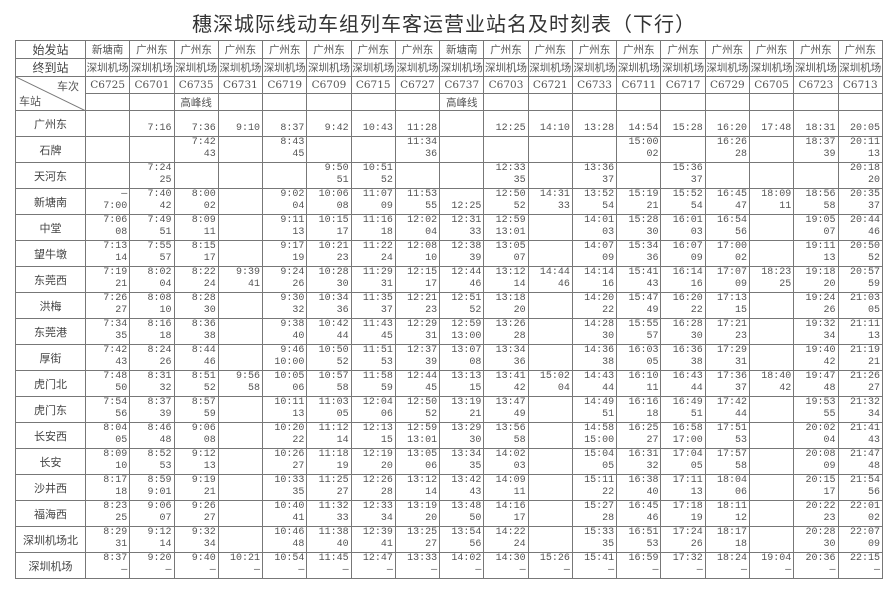 The image size is (888, 614). Describe the element at coordinates (519, 466) in the screenshot. I see `departure-time: 03` at that location.